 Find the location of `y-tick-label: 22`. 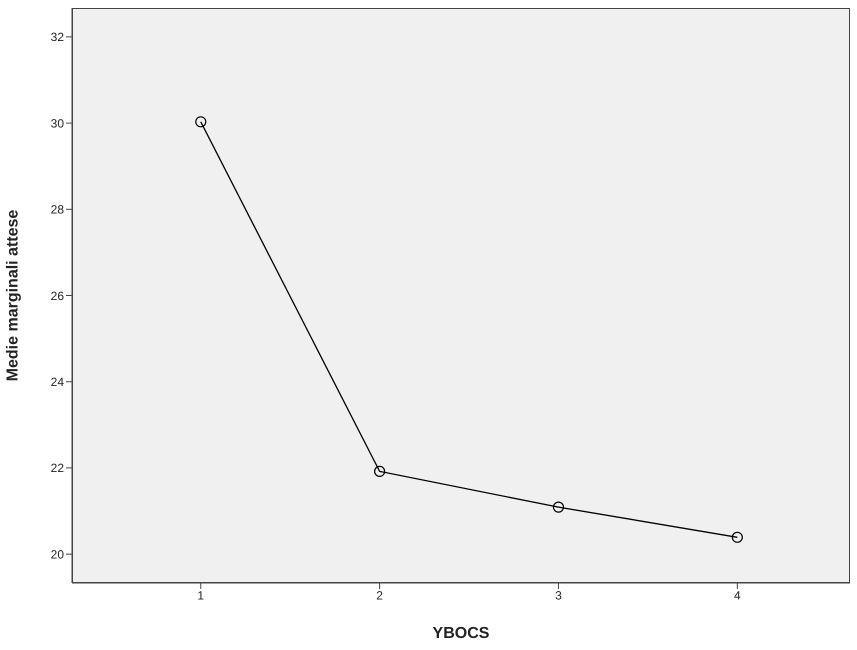

y-tick-label: 22 is located at coordinates (57, 468).